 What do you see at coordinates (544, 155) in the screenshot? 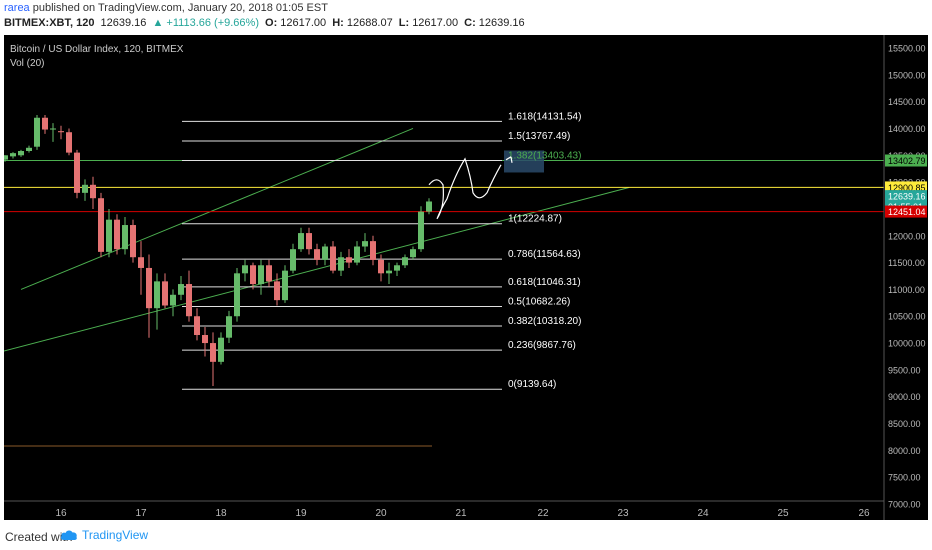
I see `fib-label-2: 1.382(13403.43)` at bounding box center [544, 155].